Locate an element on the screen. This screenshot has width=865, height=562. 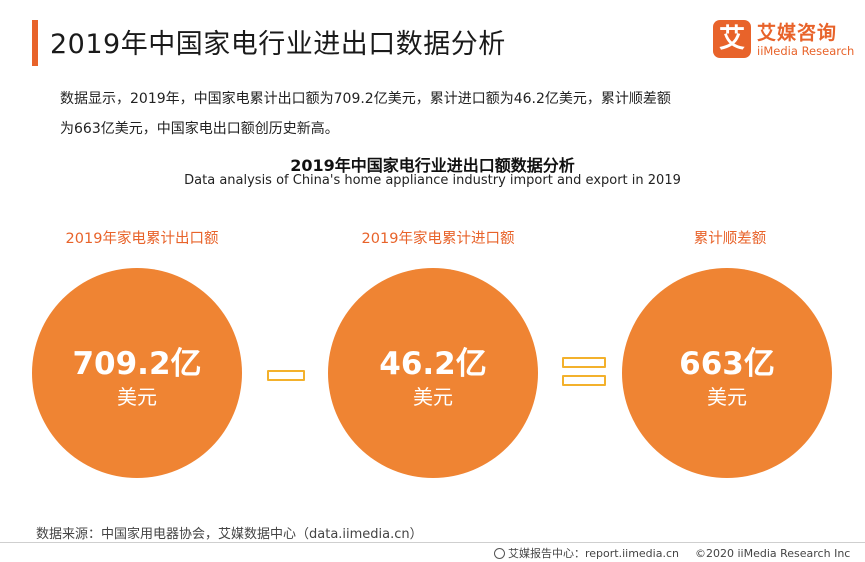
report-center-link: 艾媒报告中心：report.iimedia.cn is located at coordinates (593, 553).